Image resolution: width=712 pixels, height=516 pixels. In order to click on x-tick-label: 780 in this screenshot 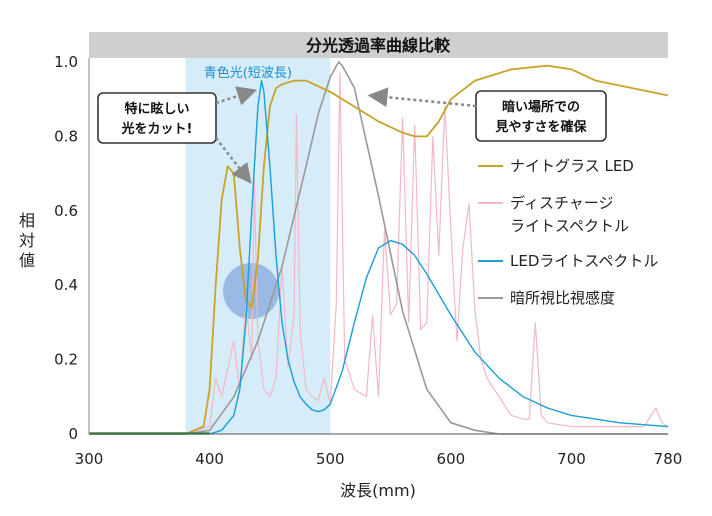, I will do `click(668, 459)`.